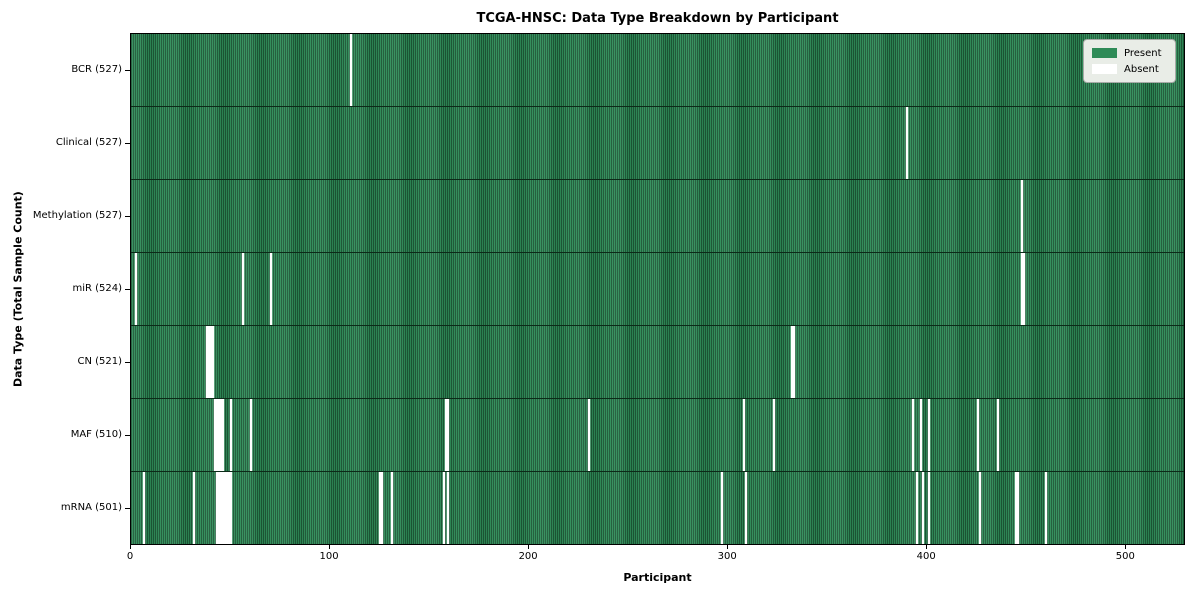  Describe the element at coordinates (727, 556) in the screenshot. I see `x-tick-label: 300` at that location.